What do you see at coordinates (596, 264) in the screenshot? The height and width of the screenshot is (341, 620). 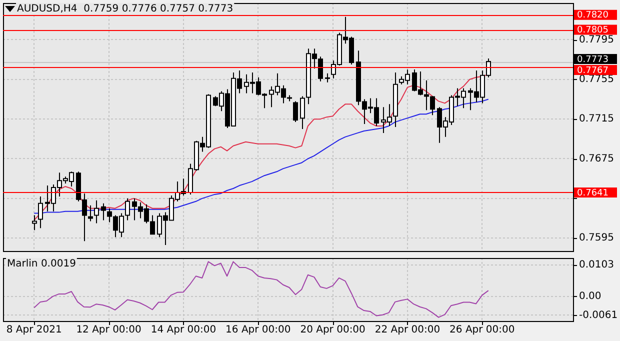 I see `y-tick-label: 0.0103` at bounding box center [596, 264].